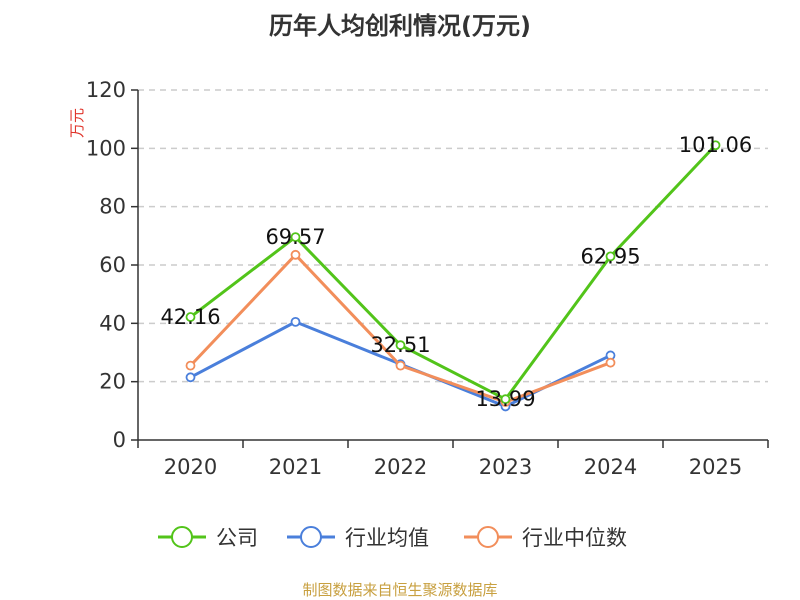  I want to click on x-tick-label: 2022, so click(400, 467).